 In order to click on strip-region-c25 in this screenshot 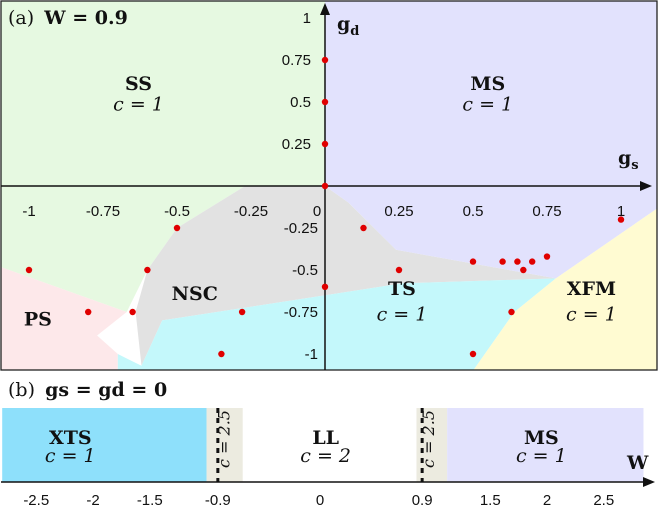, I will do `click(224, 445)`.